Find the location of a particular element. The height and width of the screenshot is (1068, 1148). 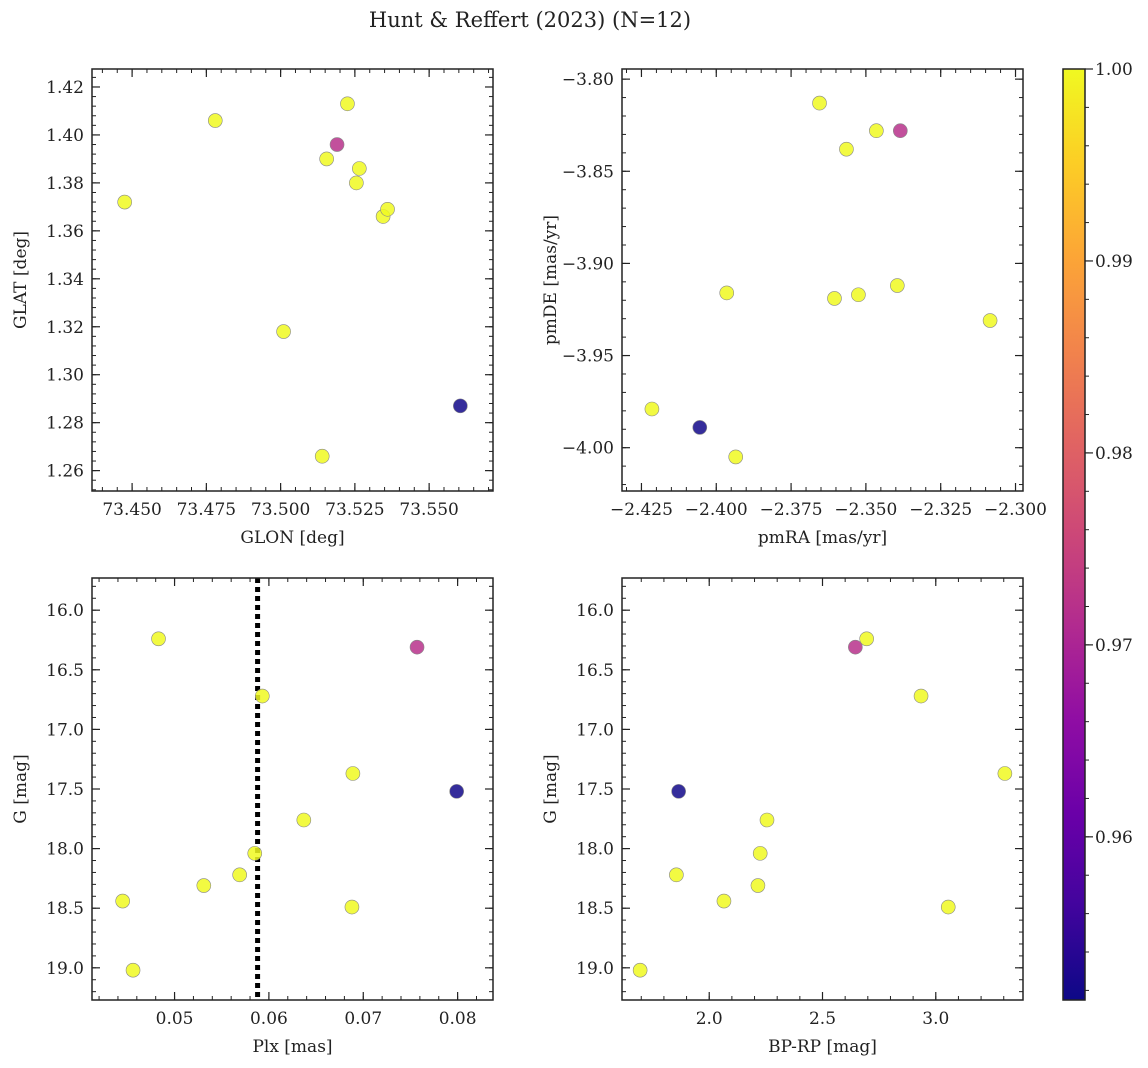

y-tick-label: 1.34 is located at coordinates (65, 280).